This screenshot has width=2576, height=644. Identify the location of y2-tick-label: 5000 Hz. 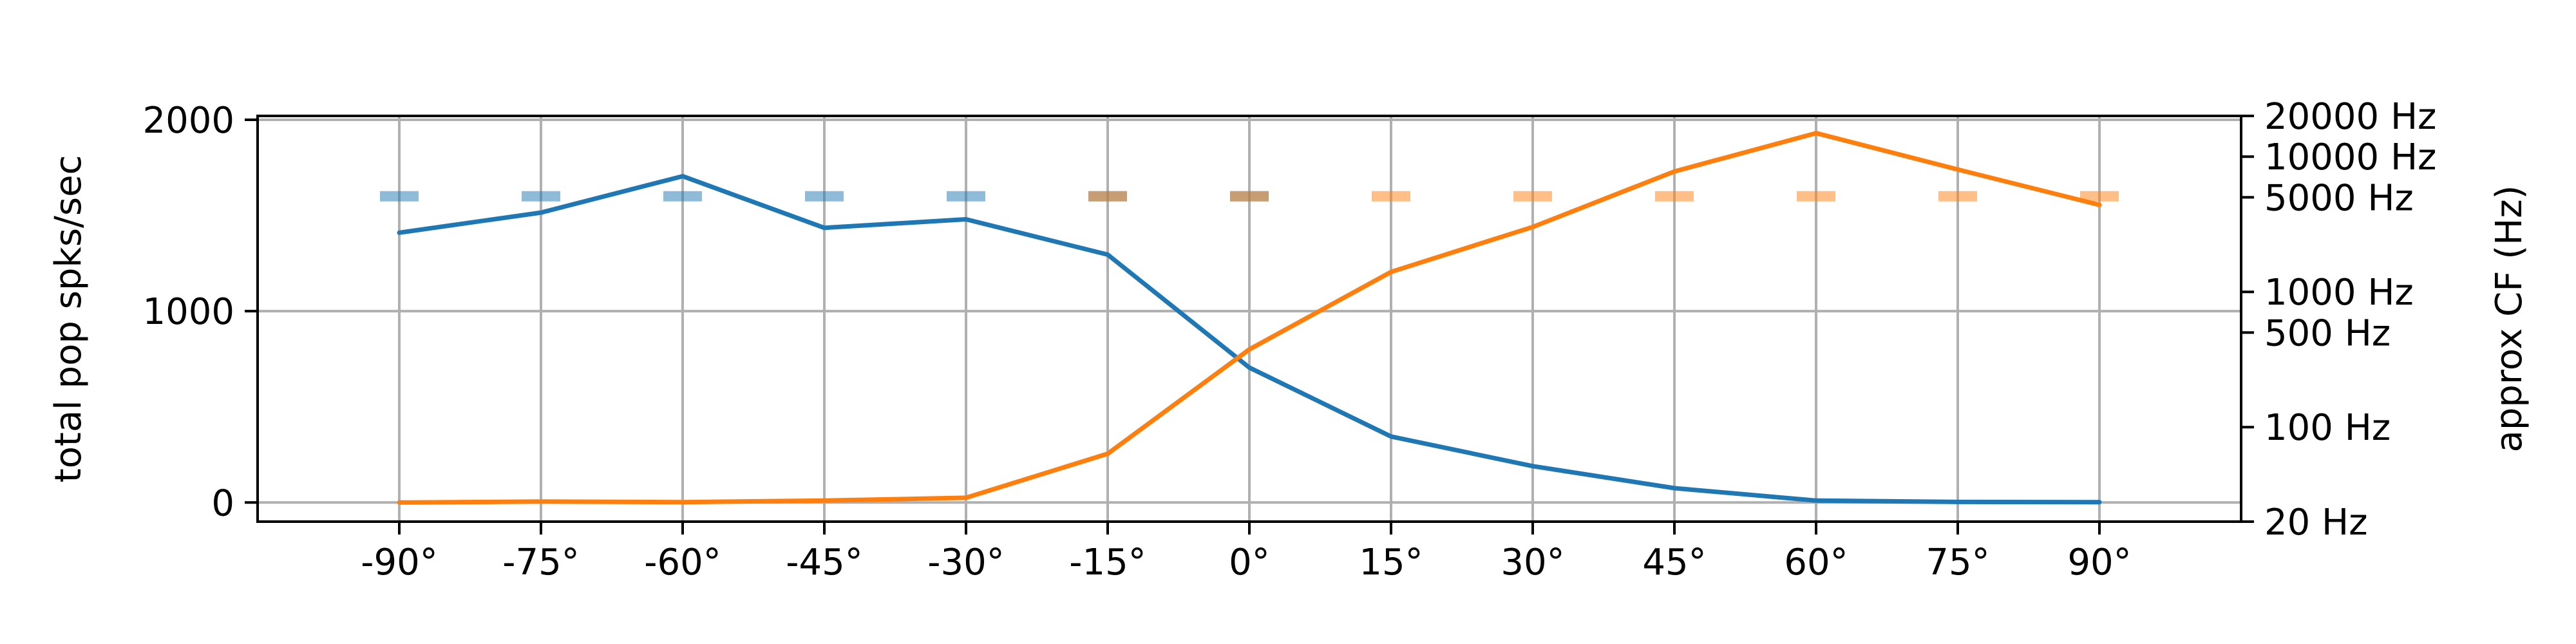
(2339, 198).